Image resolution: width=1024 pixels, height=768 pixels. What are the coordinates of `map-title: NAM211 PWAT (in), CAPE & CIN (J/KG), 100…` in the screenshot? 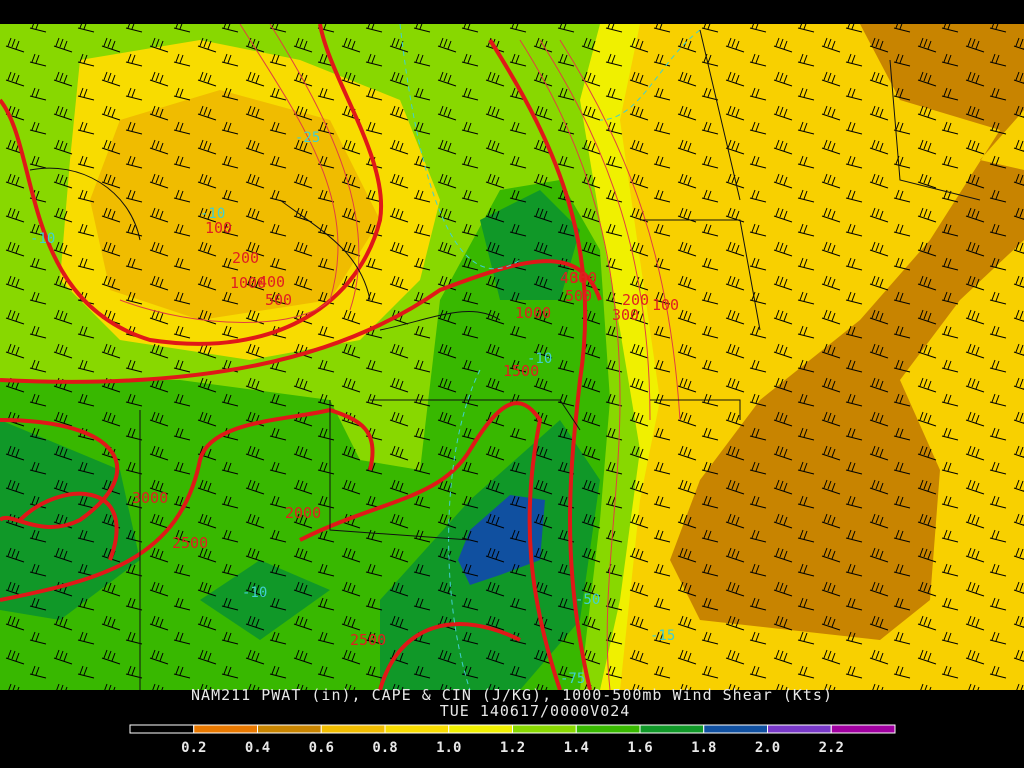 It's located at (512, 695).